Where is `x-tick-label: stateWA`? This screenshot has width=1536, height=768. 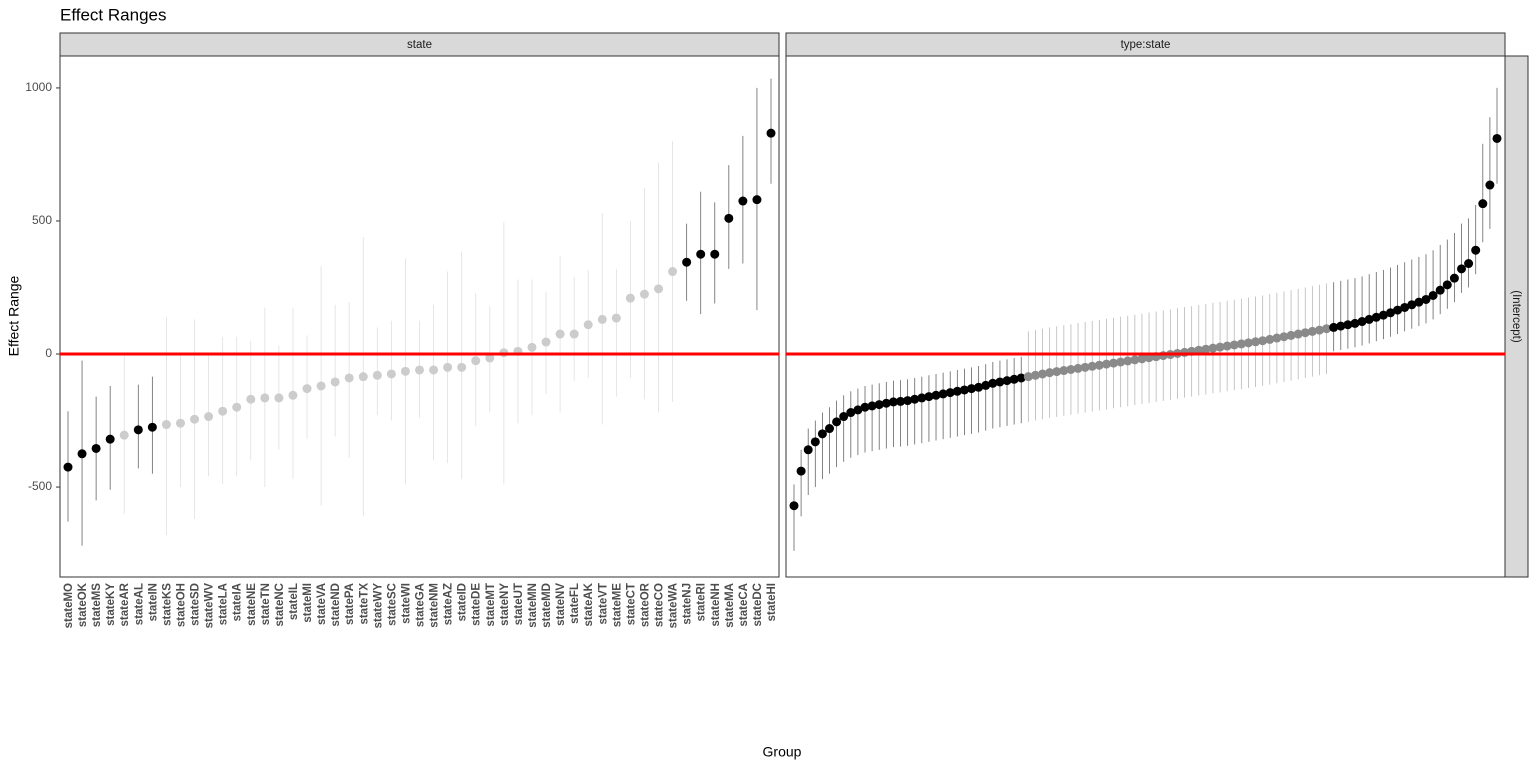
x-tick-label: stateWA is located at coordinates (674, 605).